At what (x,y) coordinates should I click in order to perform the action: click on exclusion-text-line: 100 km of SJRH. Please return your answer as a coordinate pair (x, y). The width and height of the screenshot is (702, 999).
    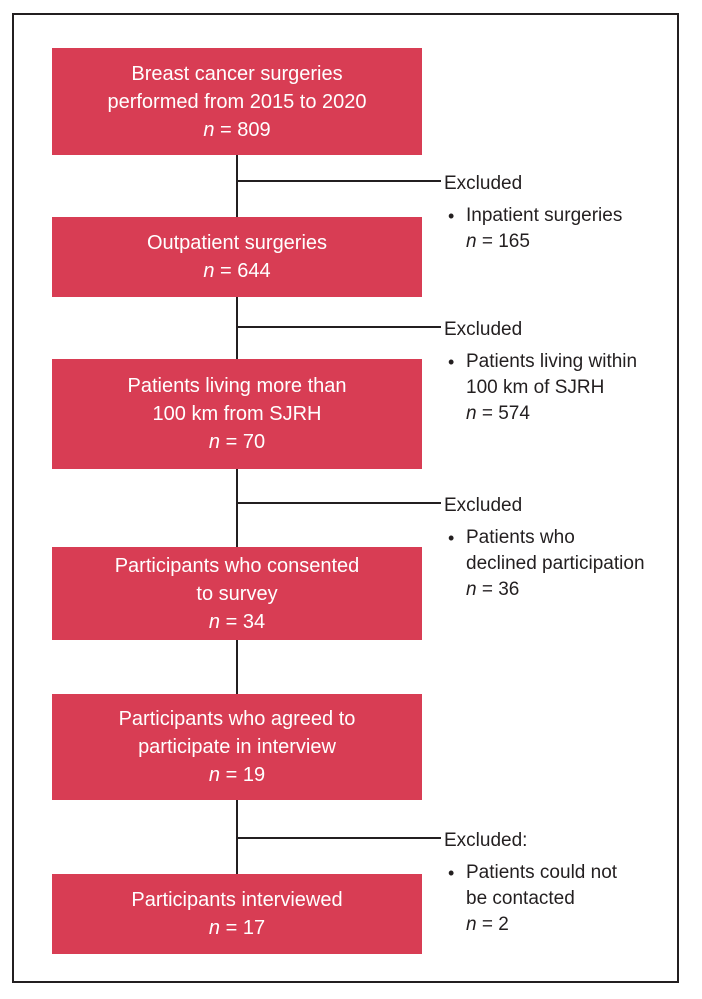
    Looking at the image, I should click on (535, 387).